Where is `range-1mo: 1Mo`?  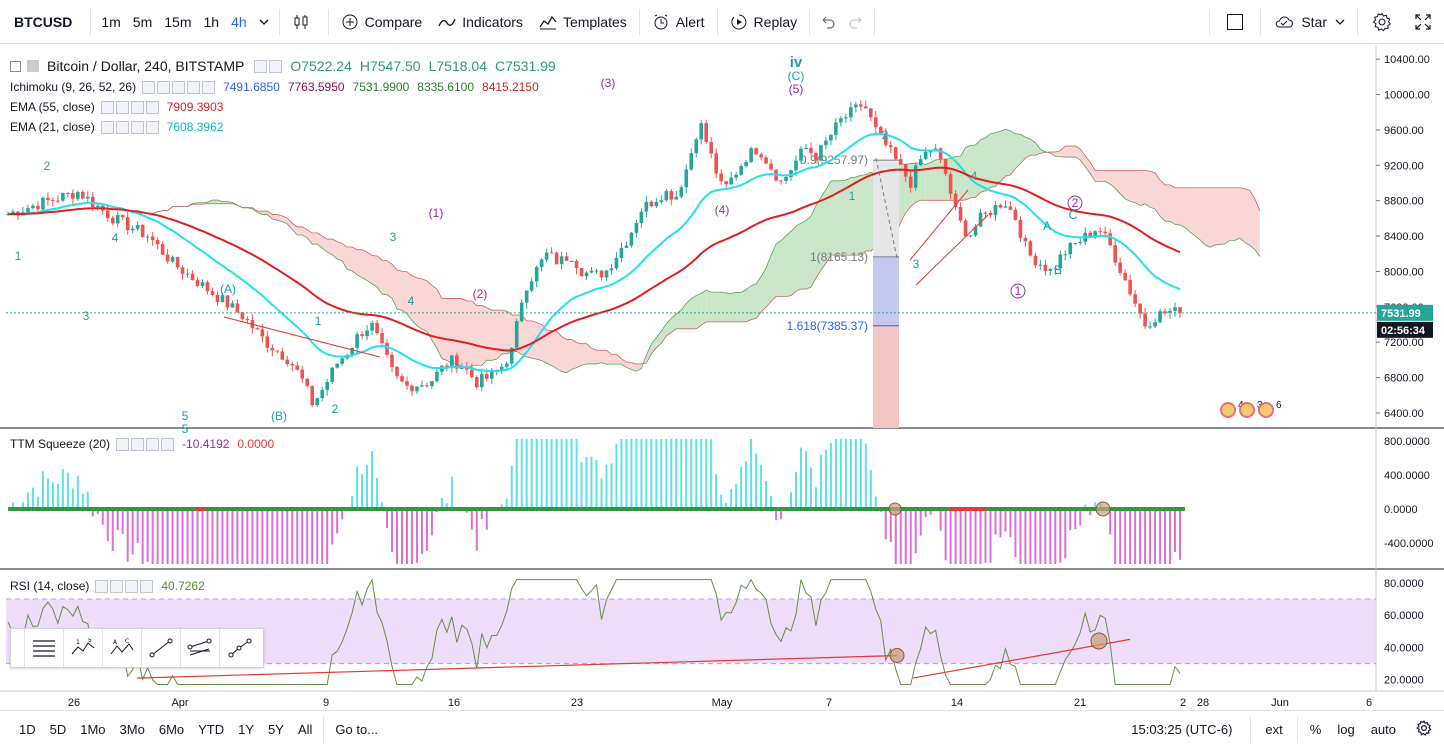 range-1mo: 1Mo is located at coordinates (93, 729).